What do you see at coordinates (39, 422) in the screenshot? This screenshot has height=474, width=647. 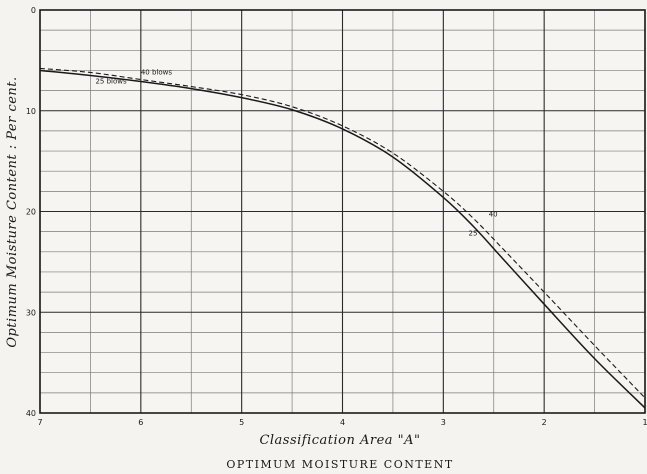 I see `x-tick-label-7: 7` at bounding box center [39, 422].